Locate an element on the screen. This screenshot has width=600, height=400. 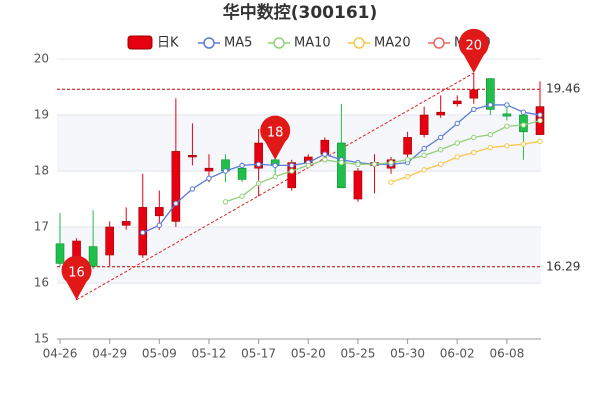
x-tick-label: 05-30 is located at coordinates (407, 354).